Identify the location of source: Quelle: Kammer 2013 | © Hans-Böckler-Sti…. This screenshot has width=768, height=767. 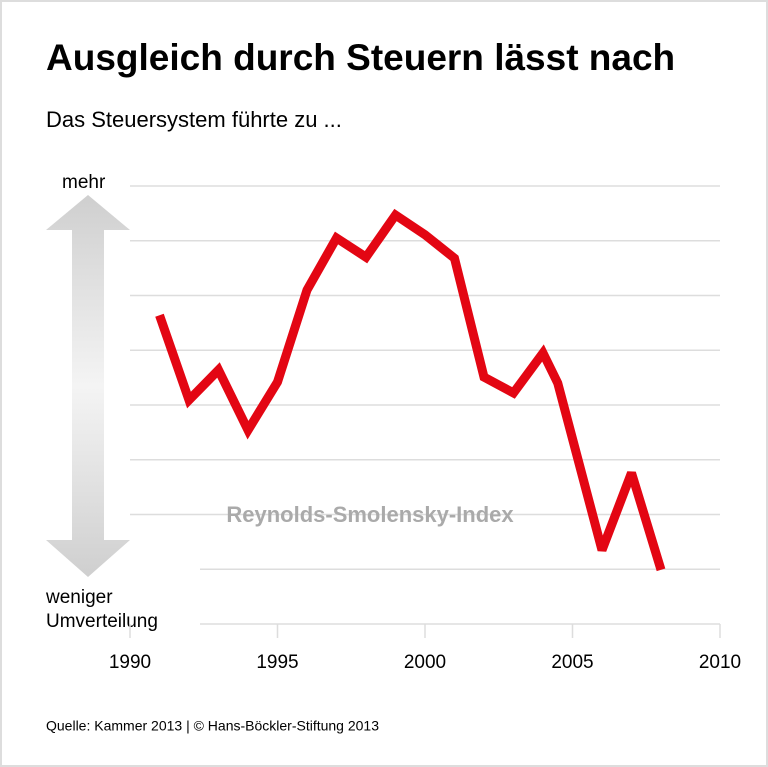
(212, 726).